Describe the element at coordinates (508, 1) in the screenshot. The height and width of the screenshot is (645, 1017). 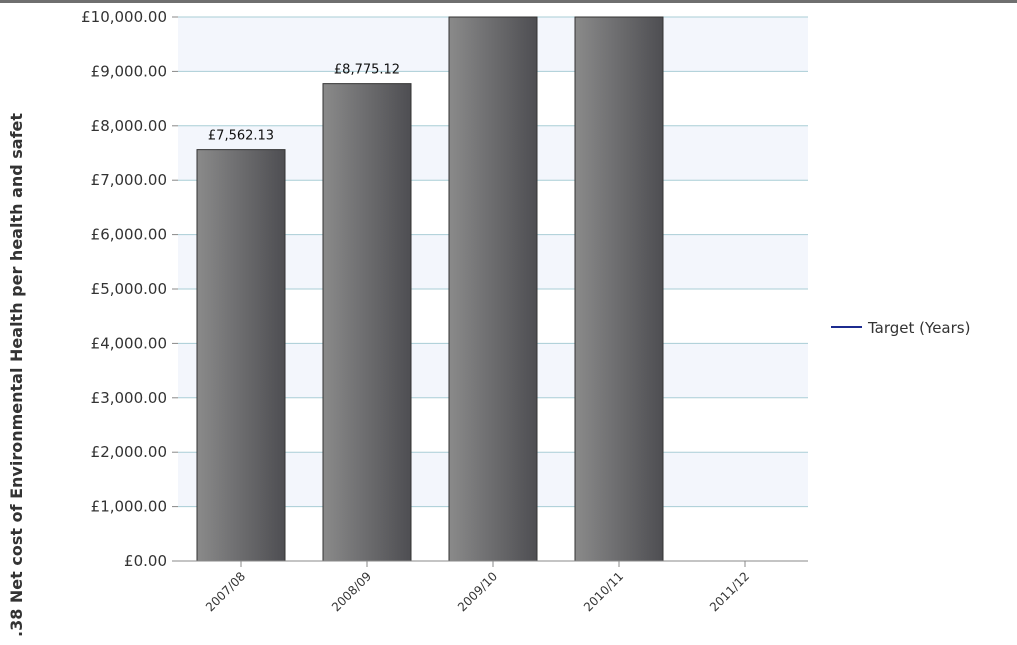
I see `top-border` at that location.